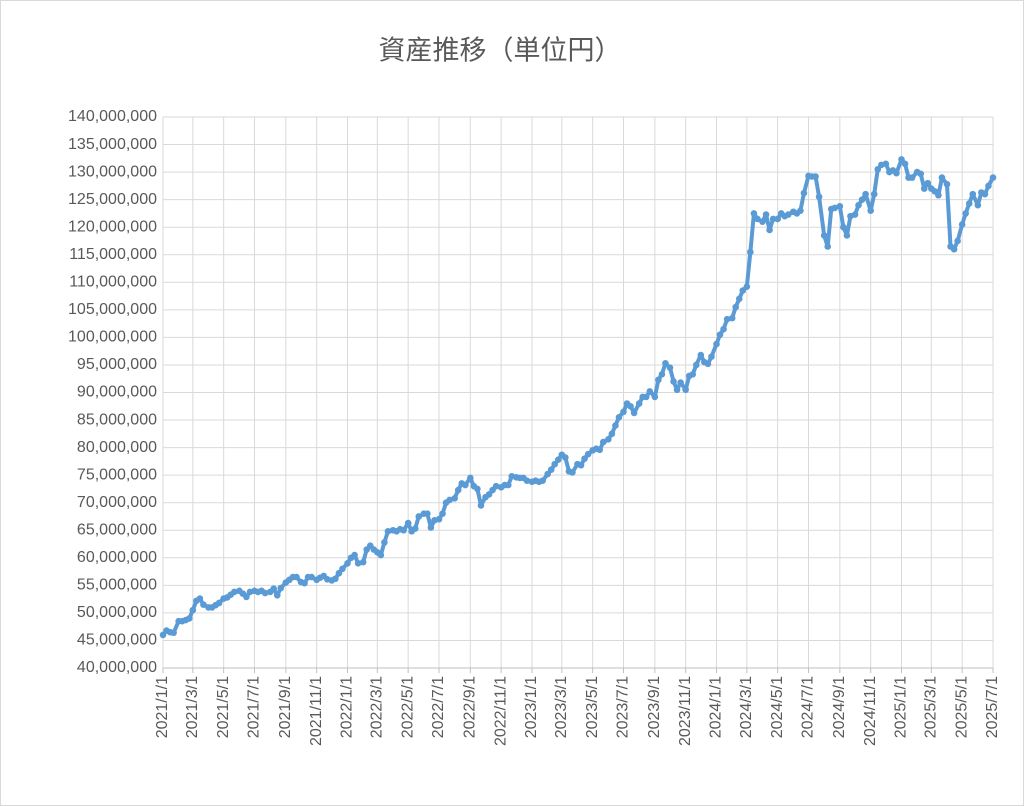  Describe the element at coordinates (117, 474) in the screenshot. I see `y-tick-label: 75,000,000` at that location.